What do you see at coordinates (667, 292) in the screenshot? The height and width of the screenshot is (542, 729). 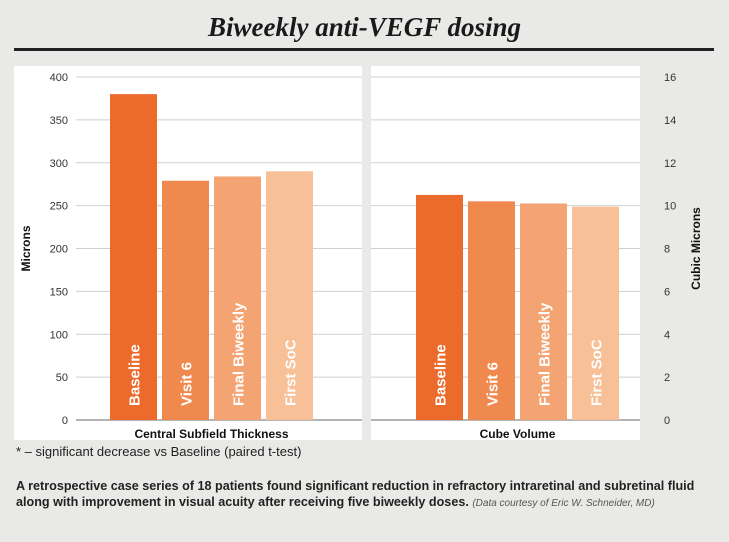 I see `y-tick-label: 6` at bounding box center [667, 292].